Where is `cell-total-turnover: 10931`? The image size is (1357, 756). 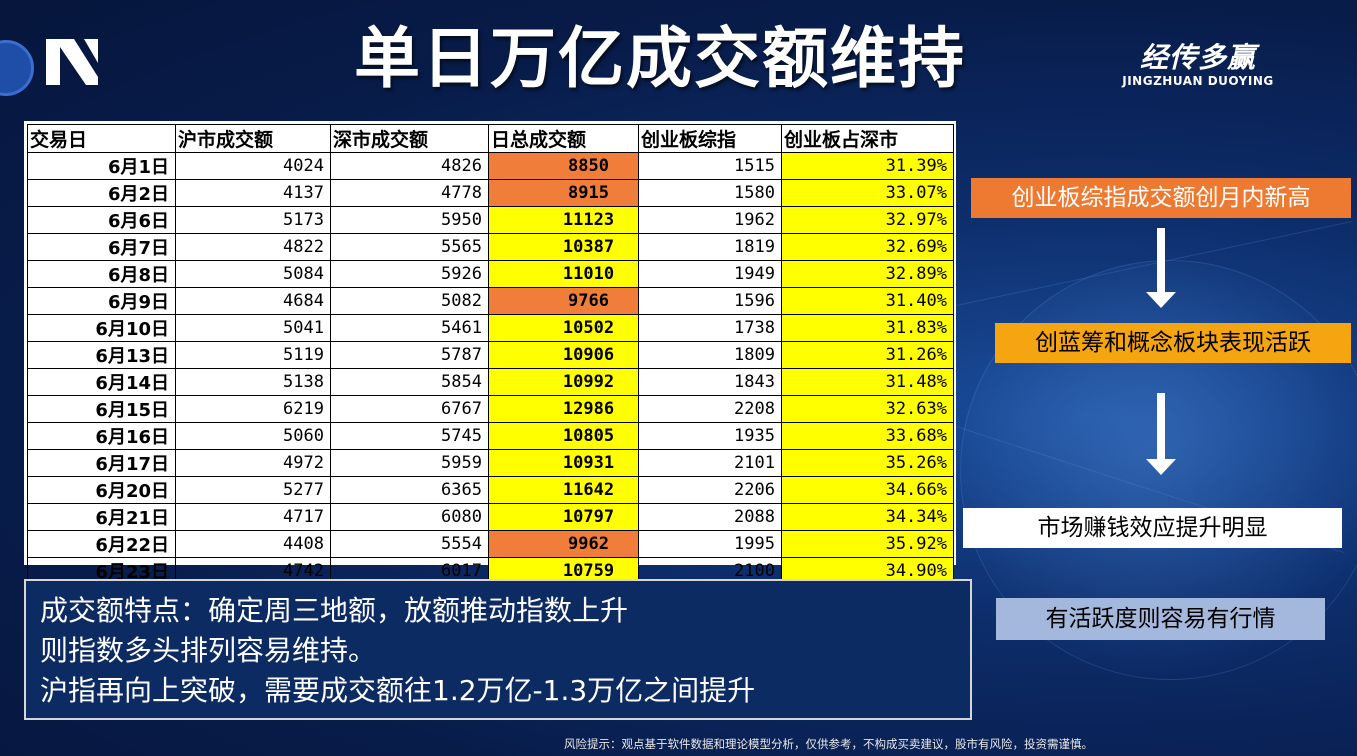 cell-total-turnover: 10931 is located at coordinates (563, 463).